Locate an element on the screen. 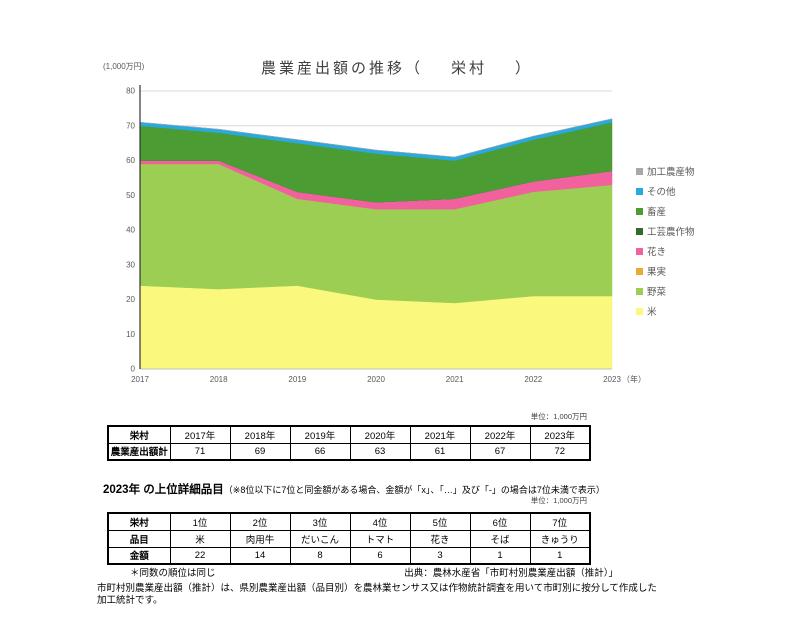  legend-item-0: 加工農産物 is located at coordinates (665, 171).